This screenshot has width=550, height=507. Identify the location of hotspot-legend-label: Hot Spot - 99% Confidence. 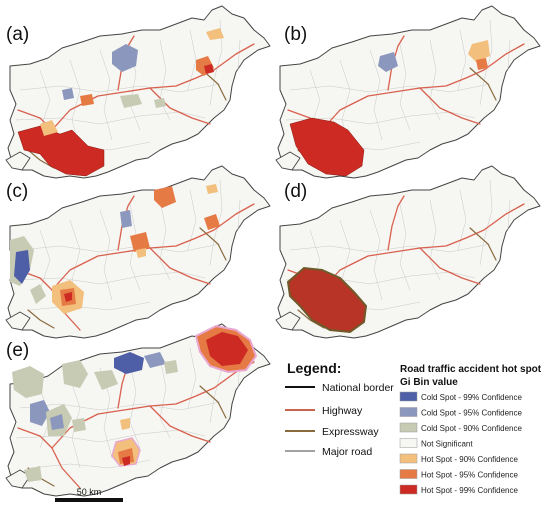
(469, 490).